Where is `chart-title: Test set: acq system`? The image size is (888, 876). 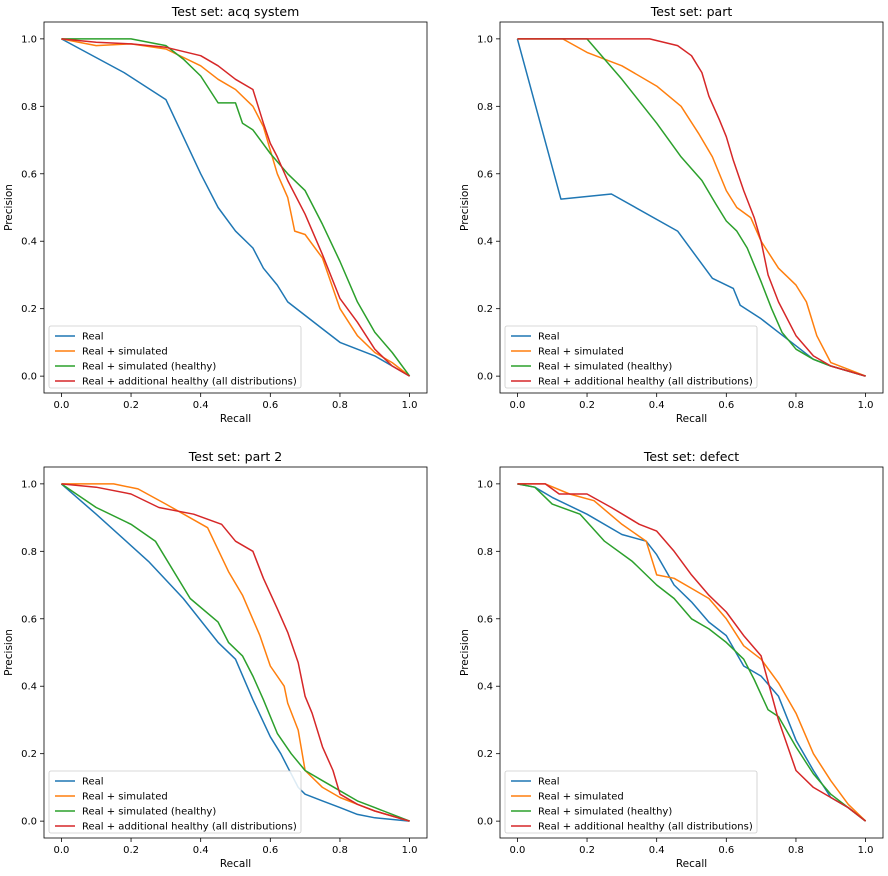
chart-title: Test set: acq system is located at coordinates (235, 11).